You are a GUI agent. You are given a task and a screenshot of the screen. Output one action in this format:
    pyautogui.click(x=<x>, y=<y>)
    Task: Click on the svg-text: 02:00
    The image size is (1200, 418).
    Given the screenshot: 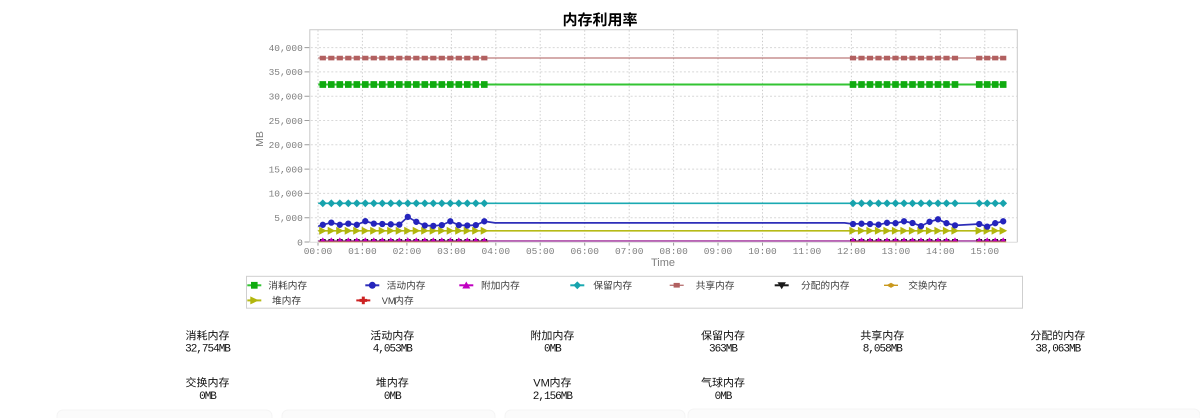 What is the action you would take?
    pyautogui.click(x=407, y=251)
    